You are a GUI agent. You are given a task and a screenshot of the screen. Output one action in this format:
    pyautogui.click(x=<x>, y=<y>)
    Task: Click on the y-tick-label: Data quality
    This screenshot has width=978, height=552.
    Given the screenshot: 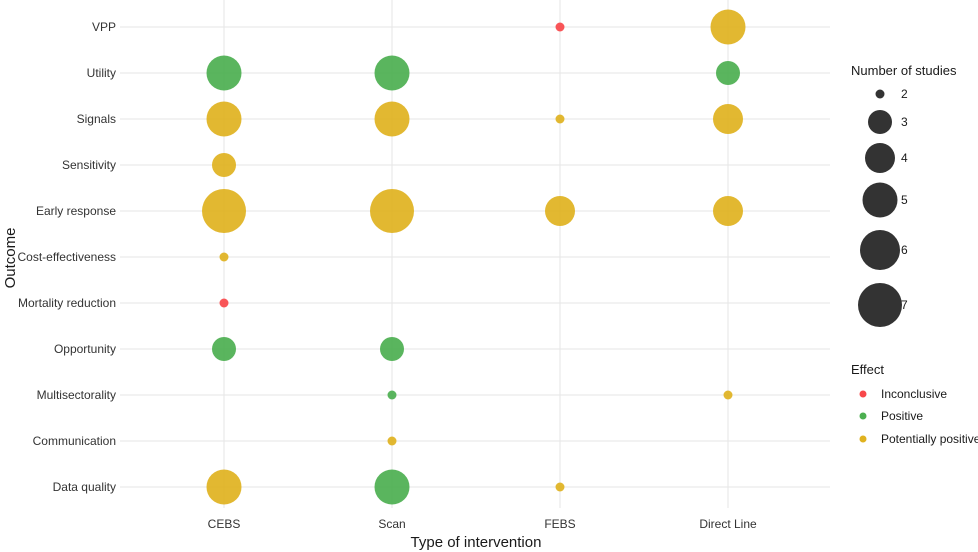 What is the action you would take?
    pyautogui.click(x=84, y=487)
    